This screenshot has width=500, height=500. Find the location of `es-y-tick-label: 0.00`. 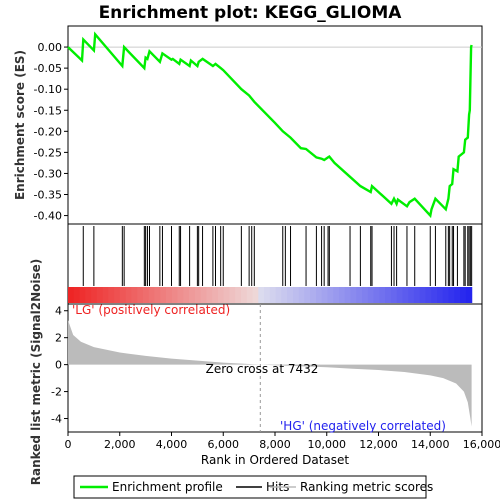

es-y-tick-label: 0.00 is located at coordinates (50, 47).